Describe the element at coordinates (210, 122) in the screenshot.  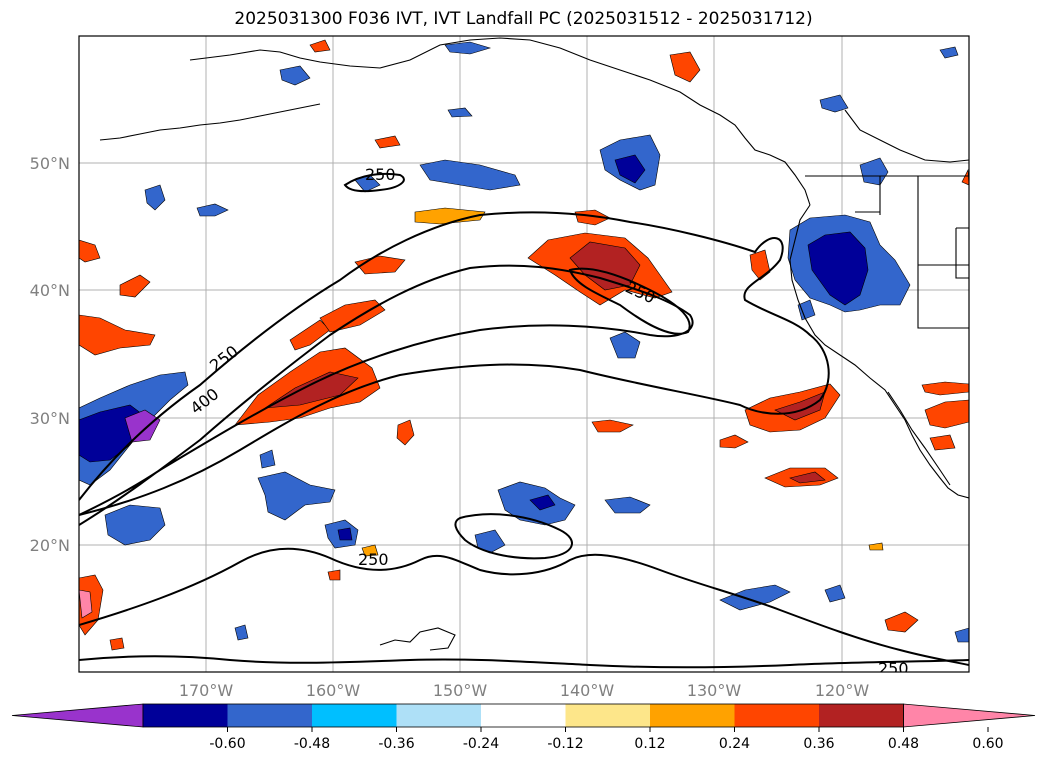
I see `aleutian-chain` at that location.